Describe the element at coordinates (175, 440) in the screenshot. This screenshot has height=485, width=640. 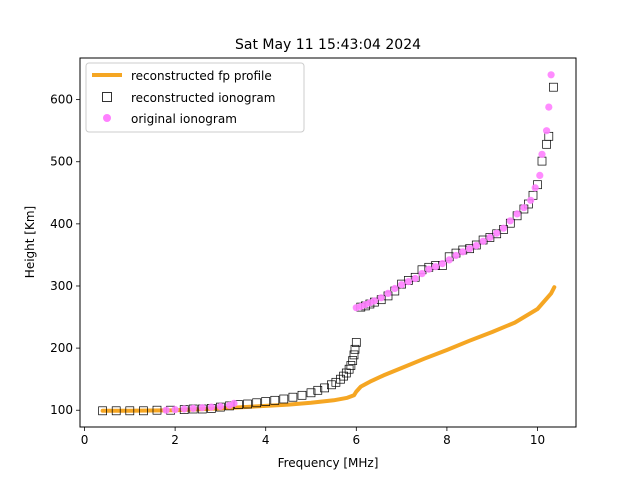
I see `x-tick-label: 2` at that location.